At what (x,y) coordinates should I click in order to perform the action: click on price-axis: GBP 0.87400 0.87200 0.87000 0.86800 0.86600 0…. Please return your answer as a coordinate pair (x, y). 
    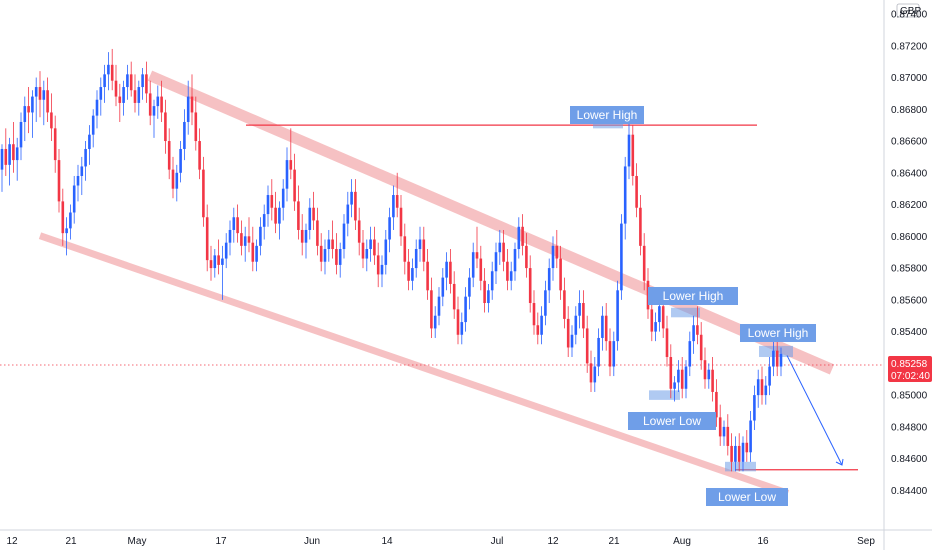
    Looking at the image, I should click on (909, 250).